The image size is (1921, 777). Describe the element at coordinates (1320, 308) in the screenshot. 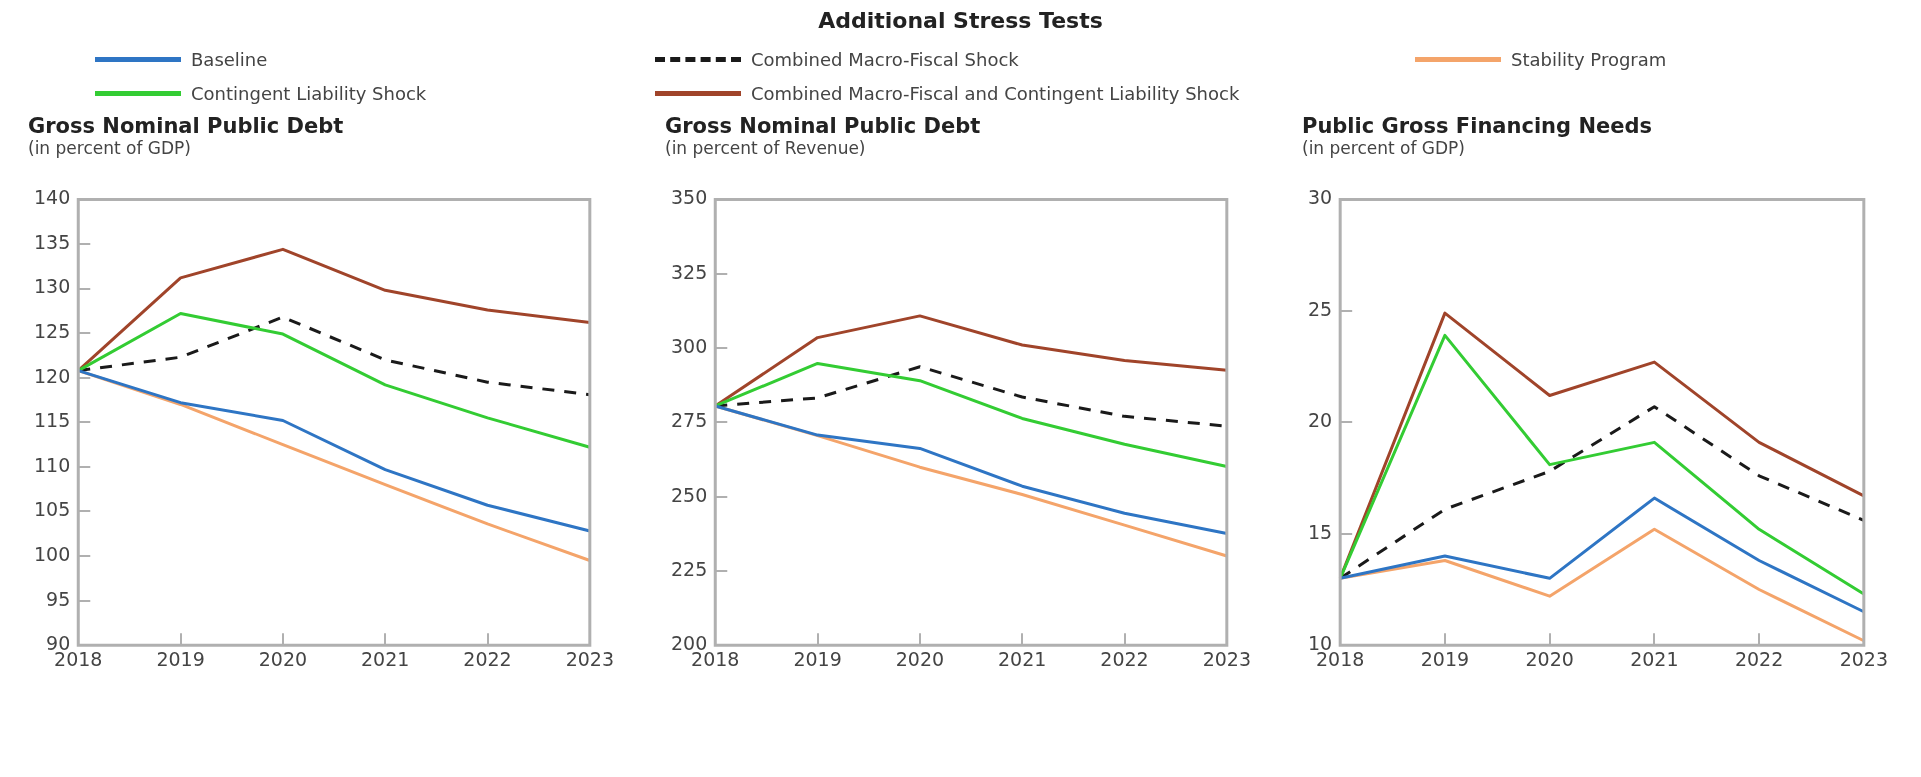

I see `y-tick-label: 25` at that location.